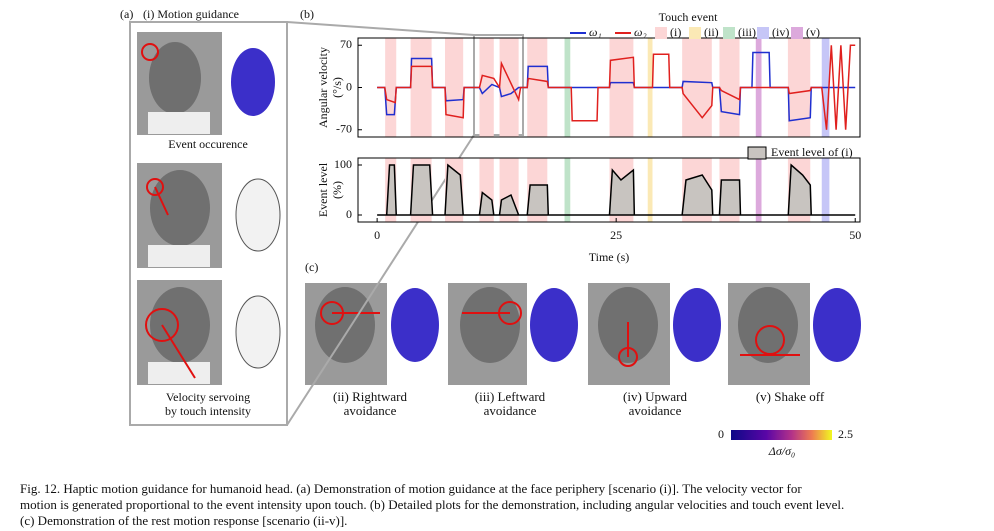 Image resolution: width=994 pixels, height=531 pixels. I want to click on legend-label: ω₁, so click(595, 32).